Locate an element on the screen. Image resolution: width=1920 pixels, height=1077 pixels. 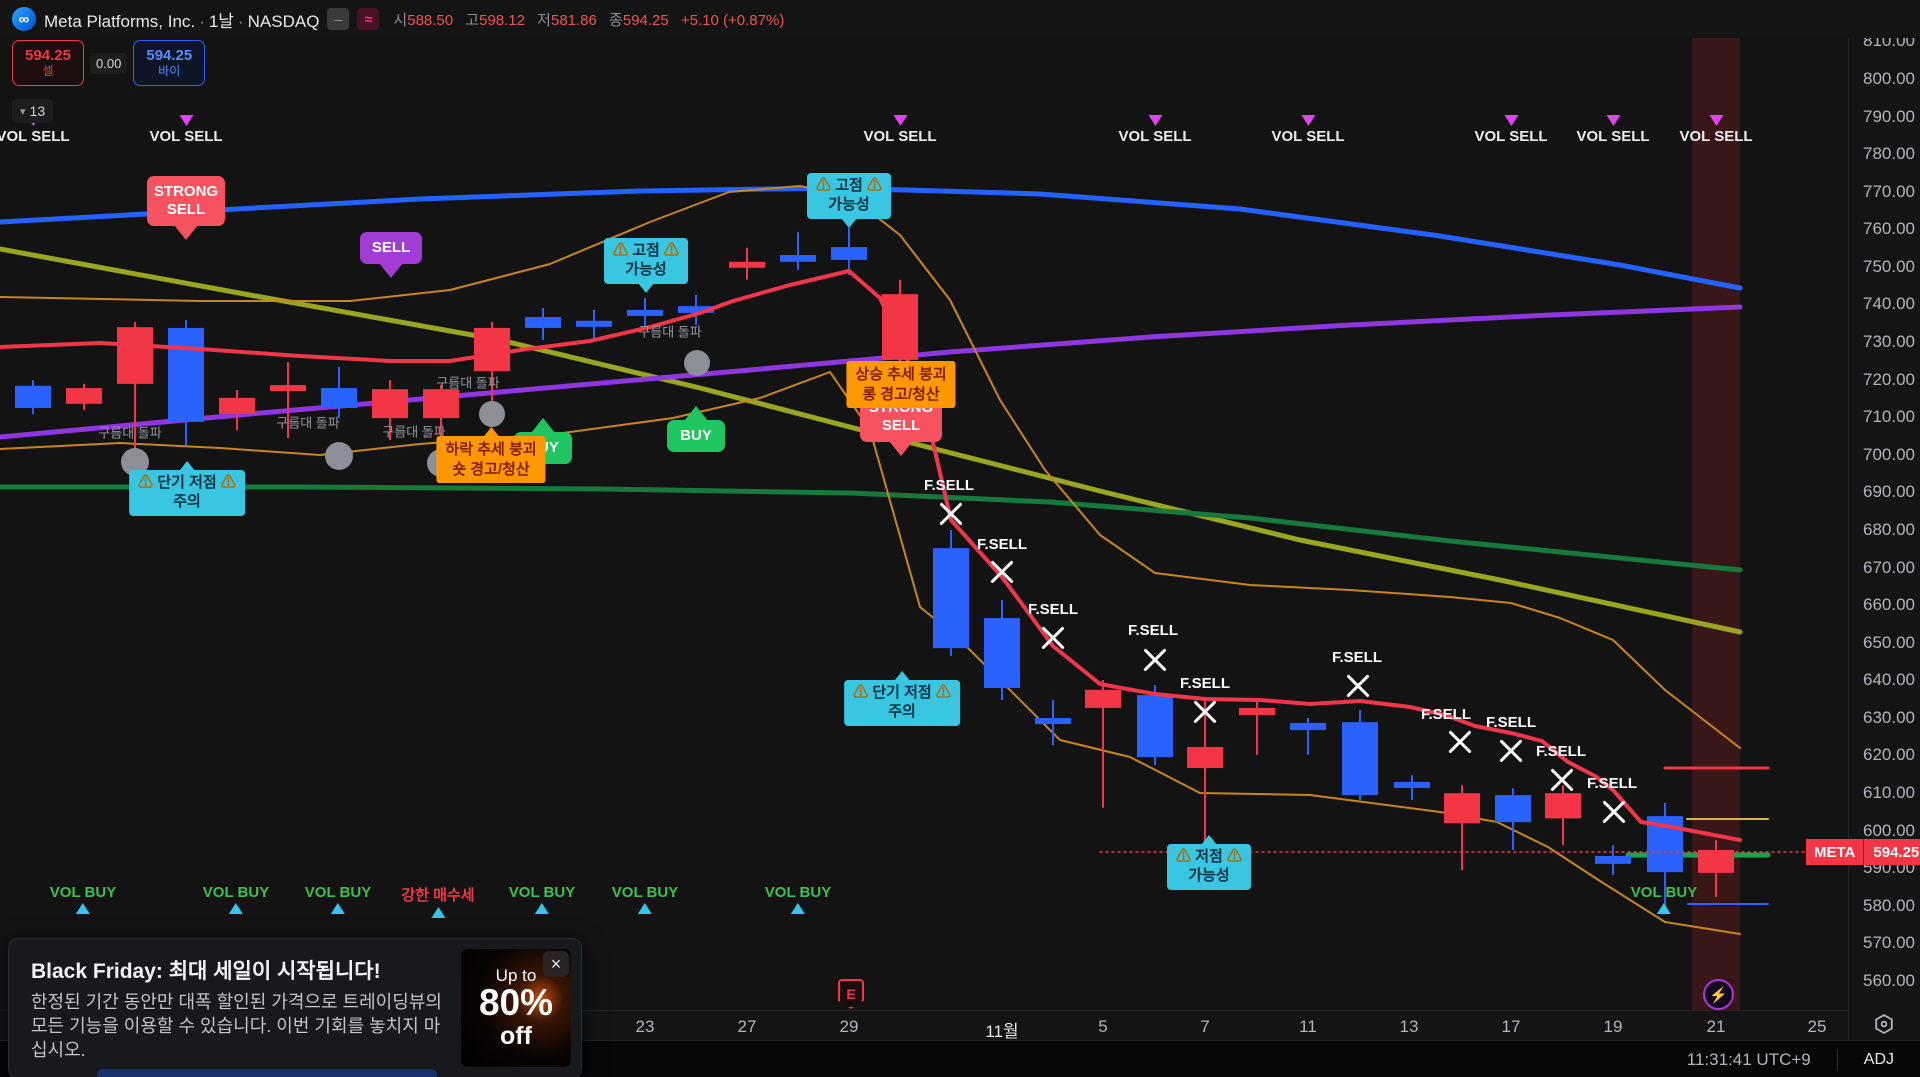
ad-cta-button is located at coordinates (267, 1073).